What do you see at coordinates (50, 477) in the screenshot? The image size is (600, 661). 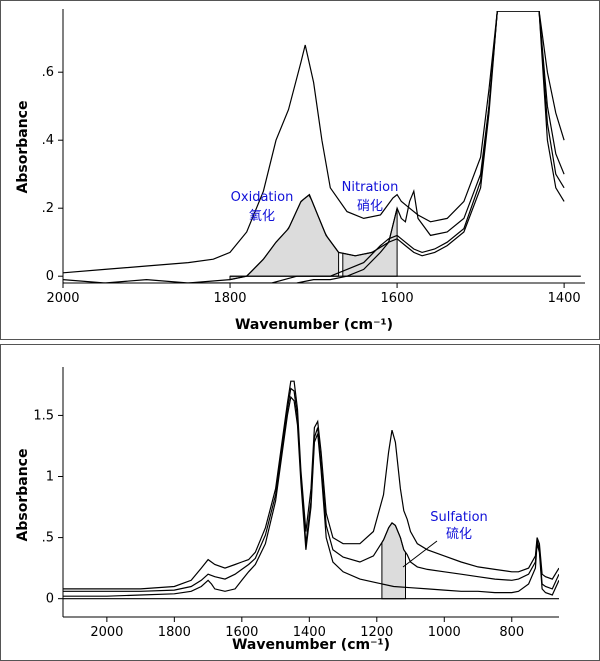 I see `y-tick-label: 1` at bounding box center [50, 477].